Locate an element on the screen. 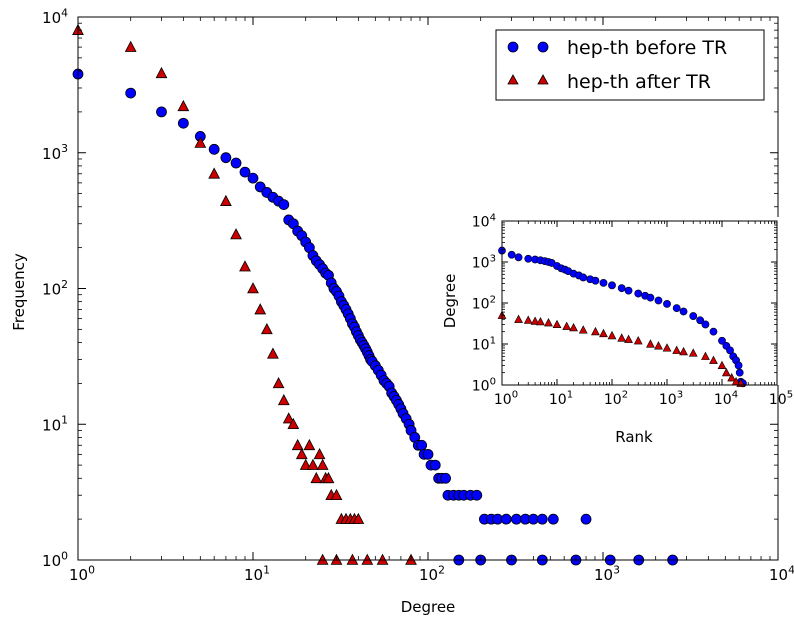 Image resolution: width=794 pixels, height=619 pixels. main-x-tick-label-1: 10¹ is located at coordinates (257, 573).